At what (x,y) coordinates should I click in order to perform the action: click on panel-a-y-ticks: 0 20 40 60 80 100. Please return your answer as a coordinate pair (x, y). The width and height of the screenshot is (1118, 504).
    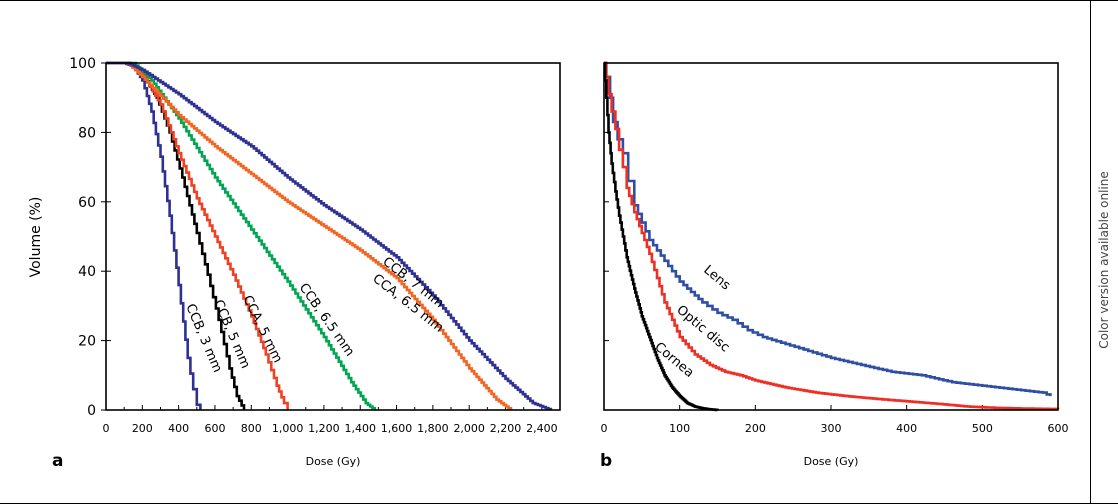
    Looking at the image, I should click on (90, 237).